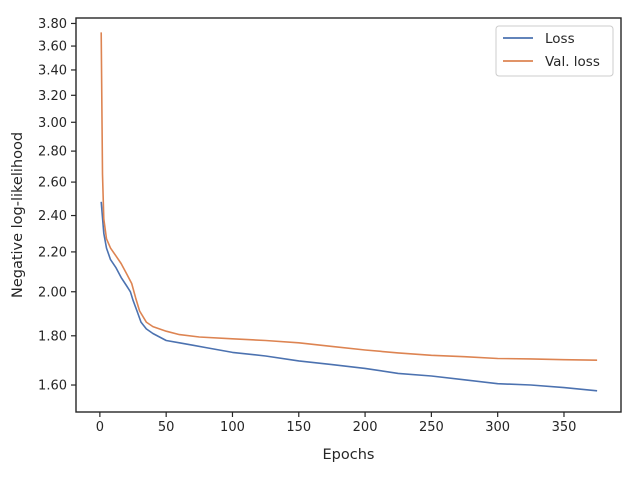 The height and width of the screenshot is (480, 640). I want to click on x-axis-ticks: 0 50 100 150 200 250 300 350, so click(336, 423).